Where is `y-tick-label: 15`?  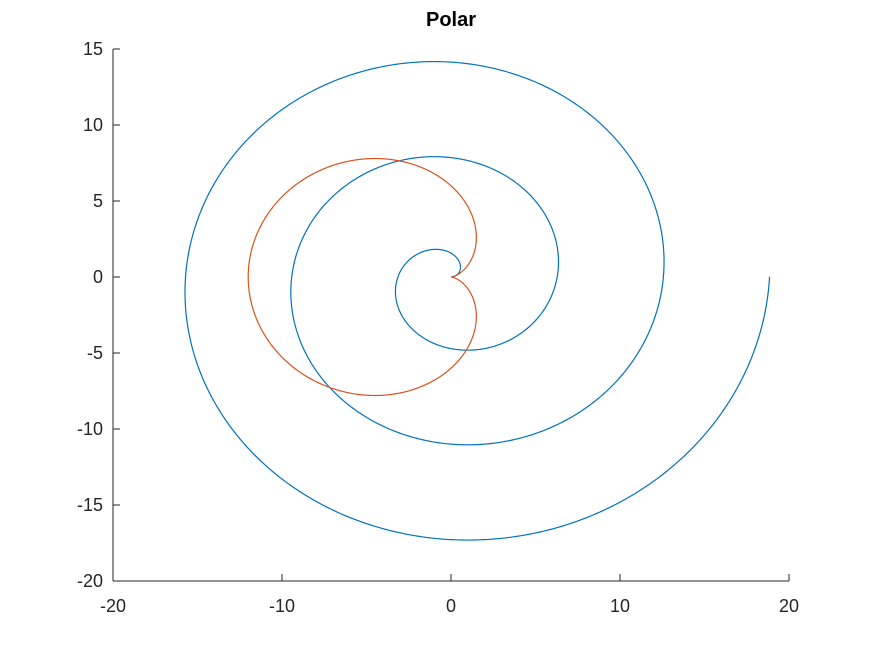
y-tick-label: 15 is located at coordinates (93, 49).